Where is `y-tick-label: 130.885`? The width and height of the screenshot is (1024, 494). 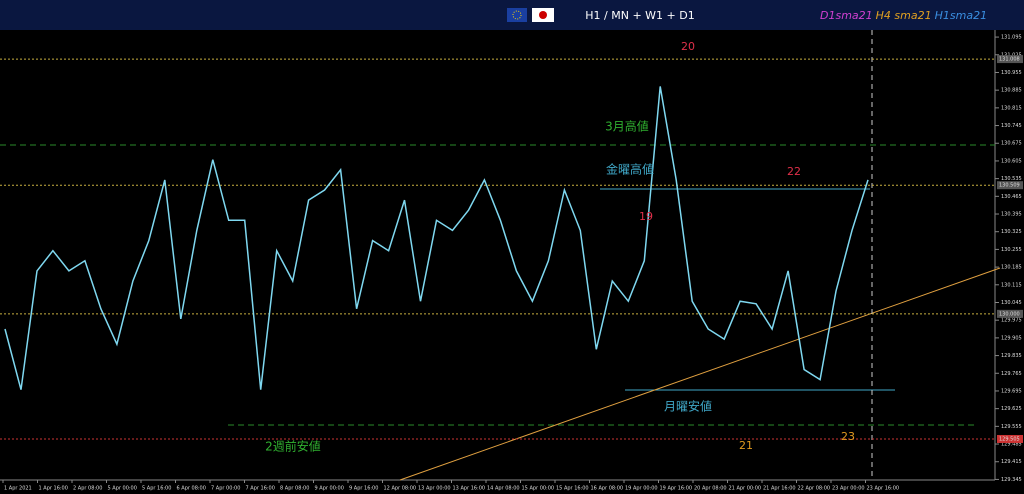
y-tick-label: 130.885 is located at coordinates (1011, 91).